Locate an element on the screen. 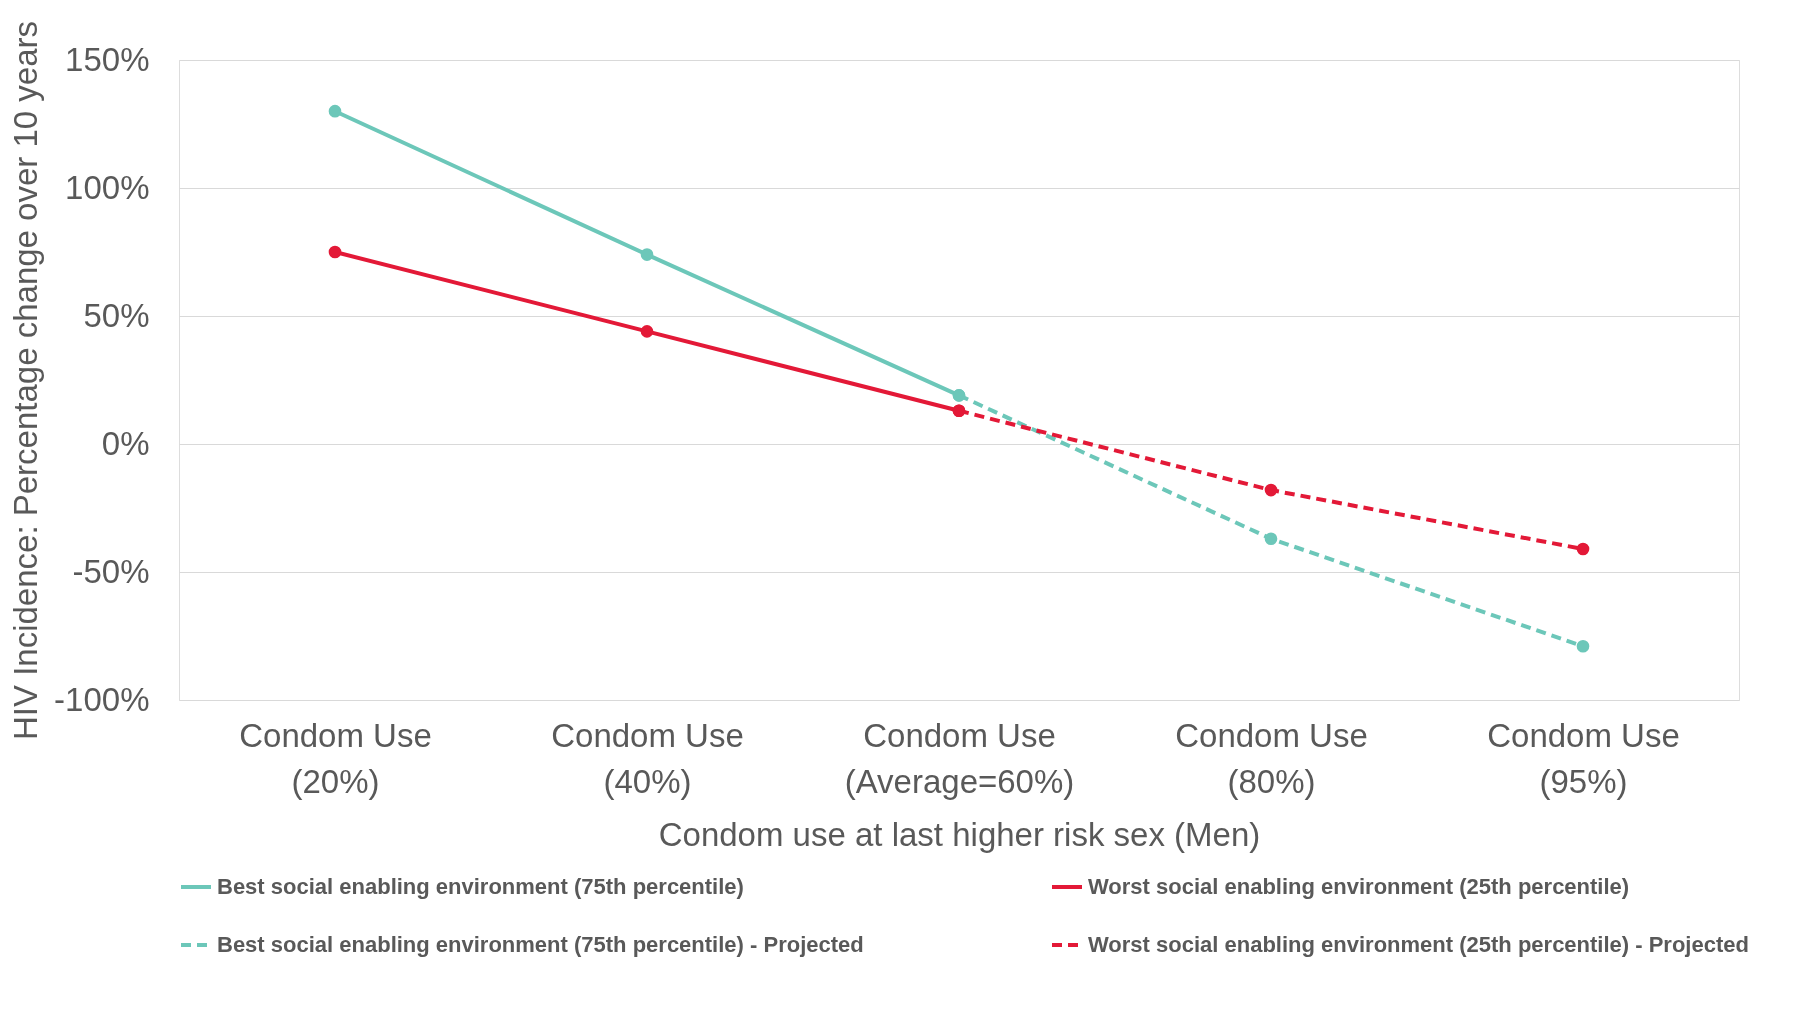 This screenshot has height=1013, width=1795. legend-label: Best social enabling environment (75th percentile) is located at coordinates (480, 886).